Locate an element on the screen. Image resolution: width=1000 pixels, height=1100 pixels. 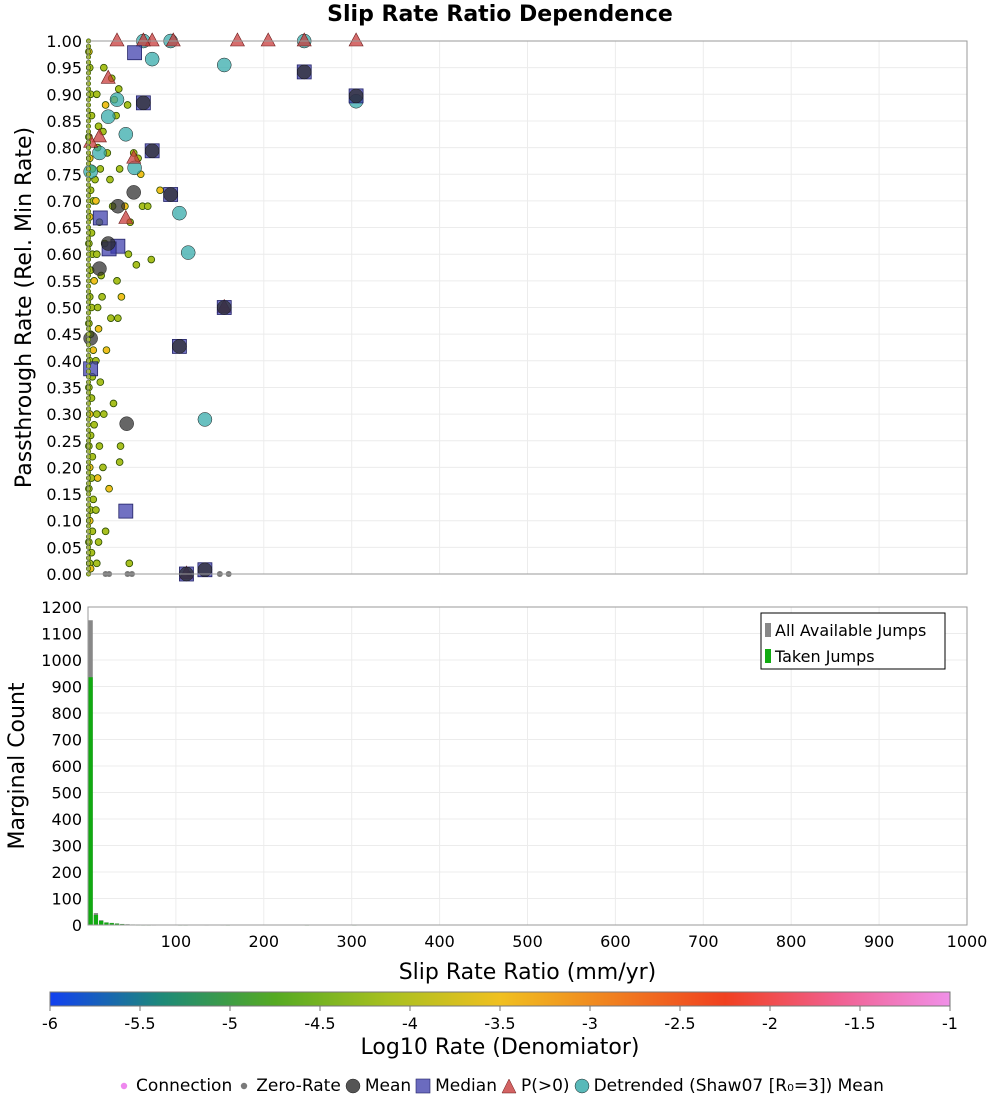
y-tick-label: 0.55 is located at coordinates (64, 281).